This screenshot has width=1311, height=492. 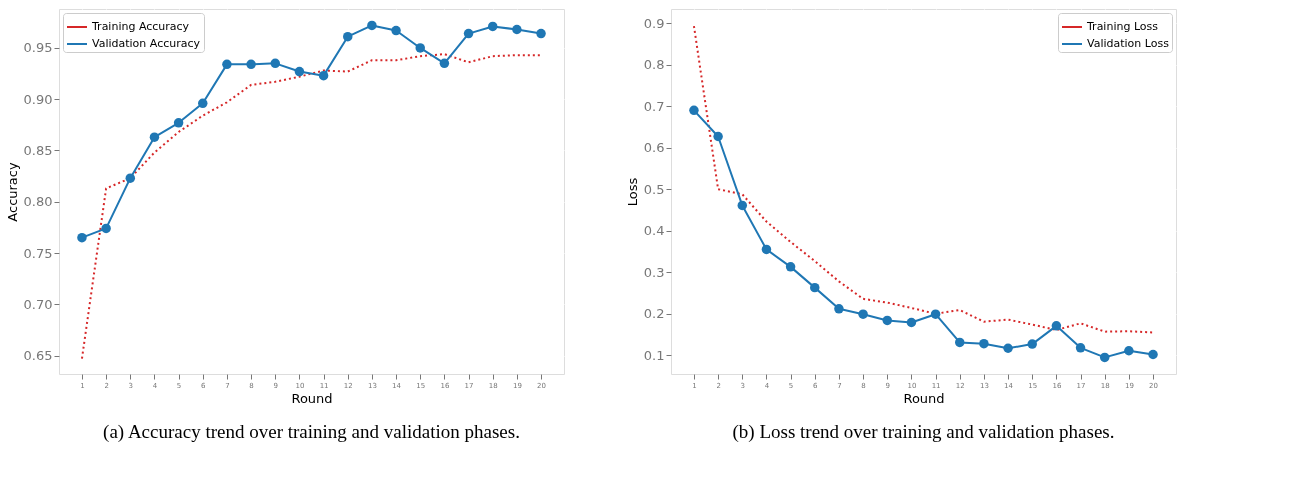 I want to click on y-tick-label: 0.5, so click(x=654, y=189).